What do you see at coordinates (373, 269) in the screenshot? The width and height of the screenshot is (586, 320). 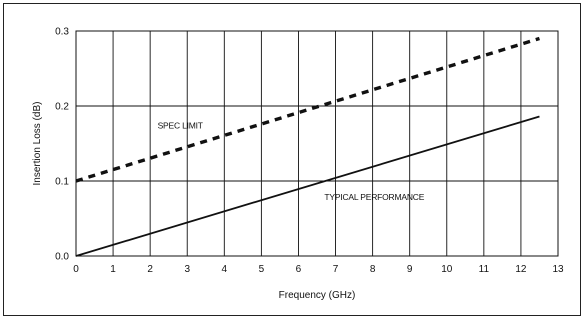 I see `x-tick-label: 8` at bounding box center [373, 269].